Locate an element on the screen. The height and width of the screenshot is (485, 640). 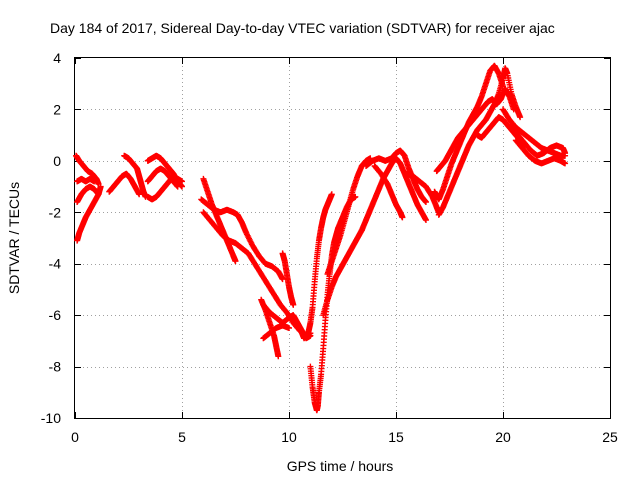
y-tick-label: 0 is located at coordinates (57, 161).